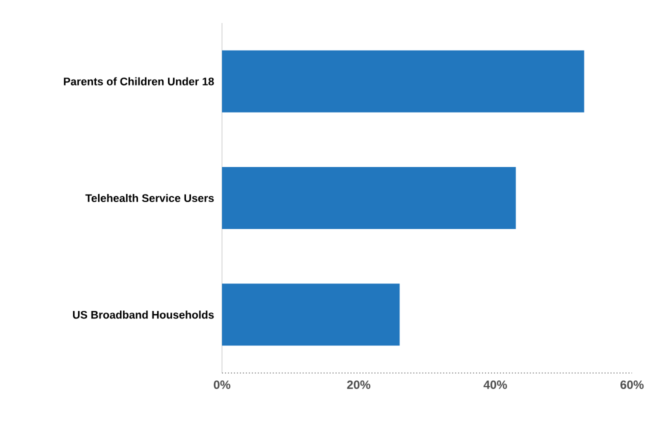 The image size is (653, 421). What do you see at coordinates (139, 81) in the screenshot?
I see `y-tick-label: Parents of Children Under 18` at bounding box center [139, 81].